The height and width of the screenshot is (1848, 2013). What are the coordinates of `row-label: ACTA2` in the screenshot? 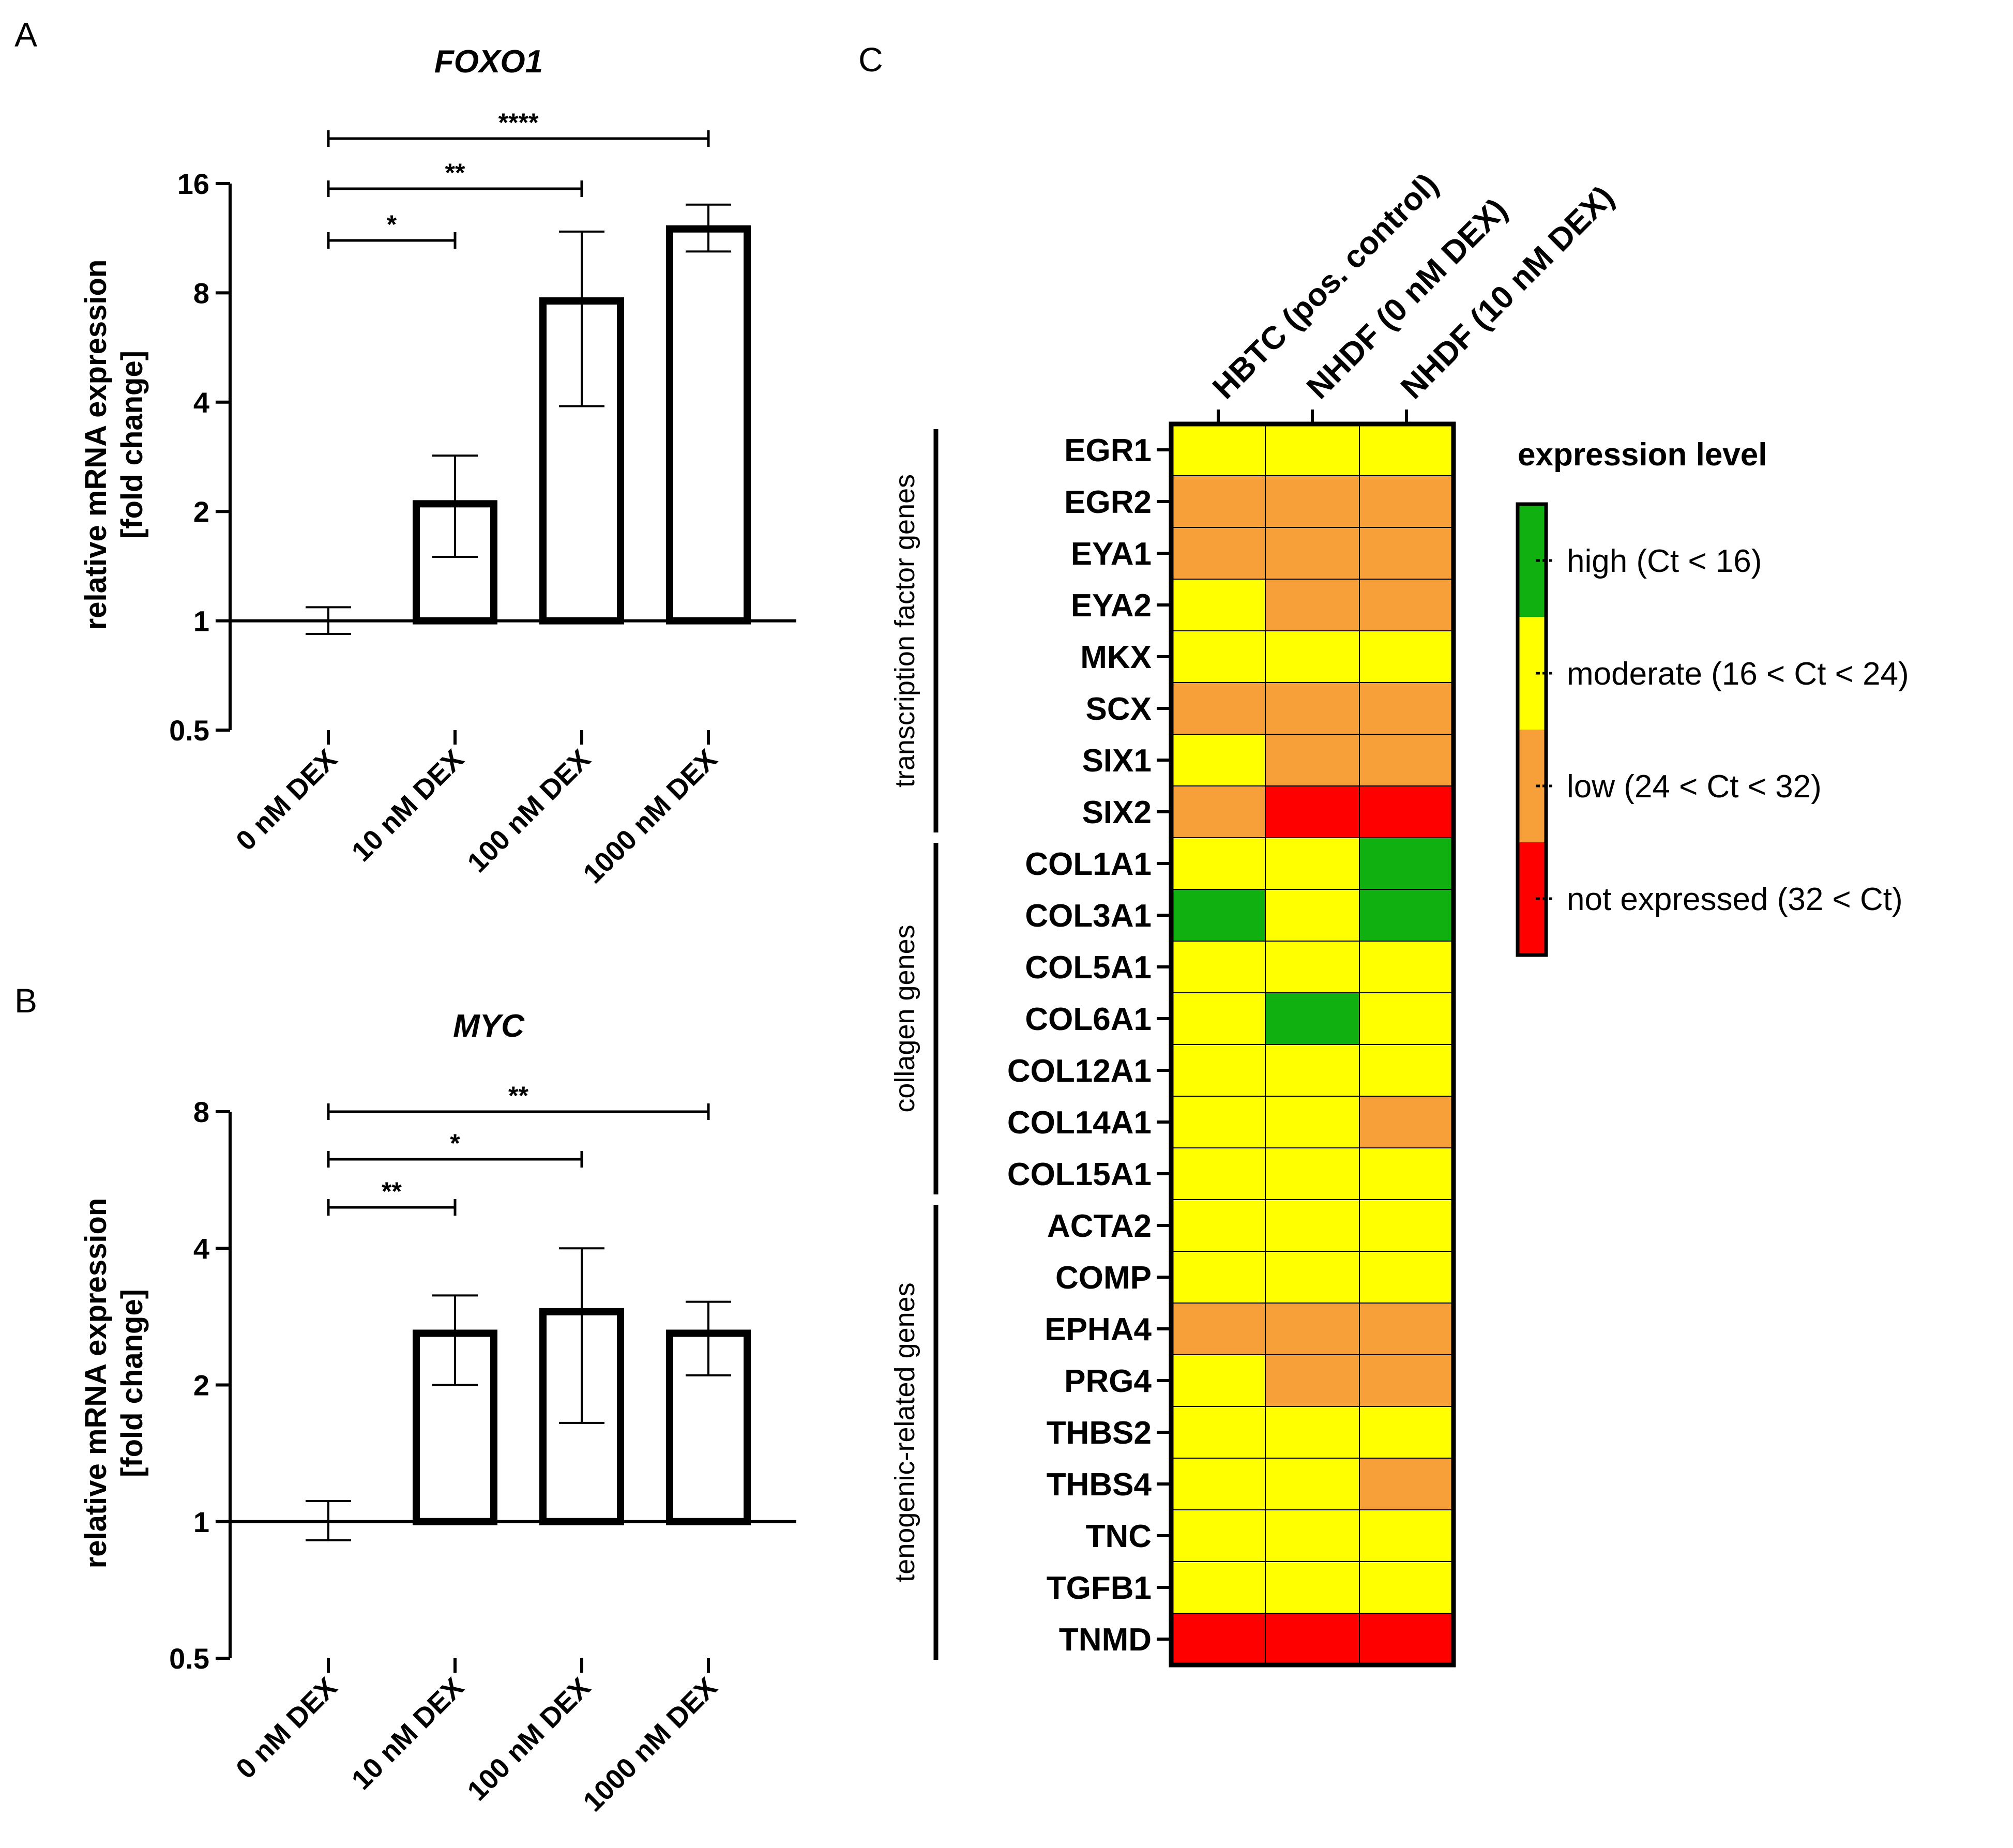 It's located at (1099, 1226).